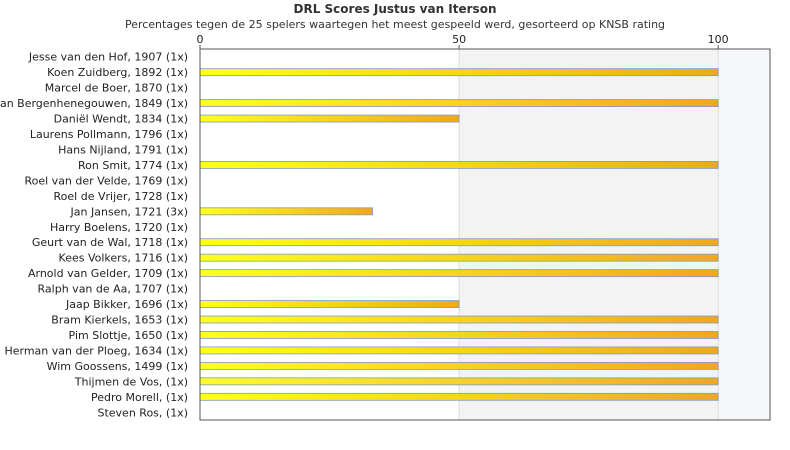  What do you see at coordinates (395, 9) in the screenshot?
I see `chart-title: DRL Scores Justus van Iterson` at bounding box center [395, 9].